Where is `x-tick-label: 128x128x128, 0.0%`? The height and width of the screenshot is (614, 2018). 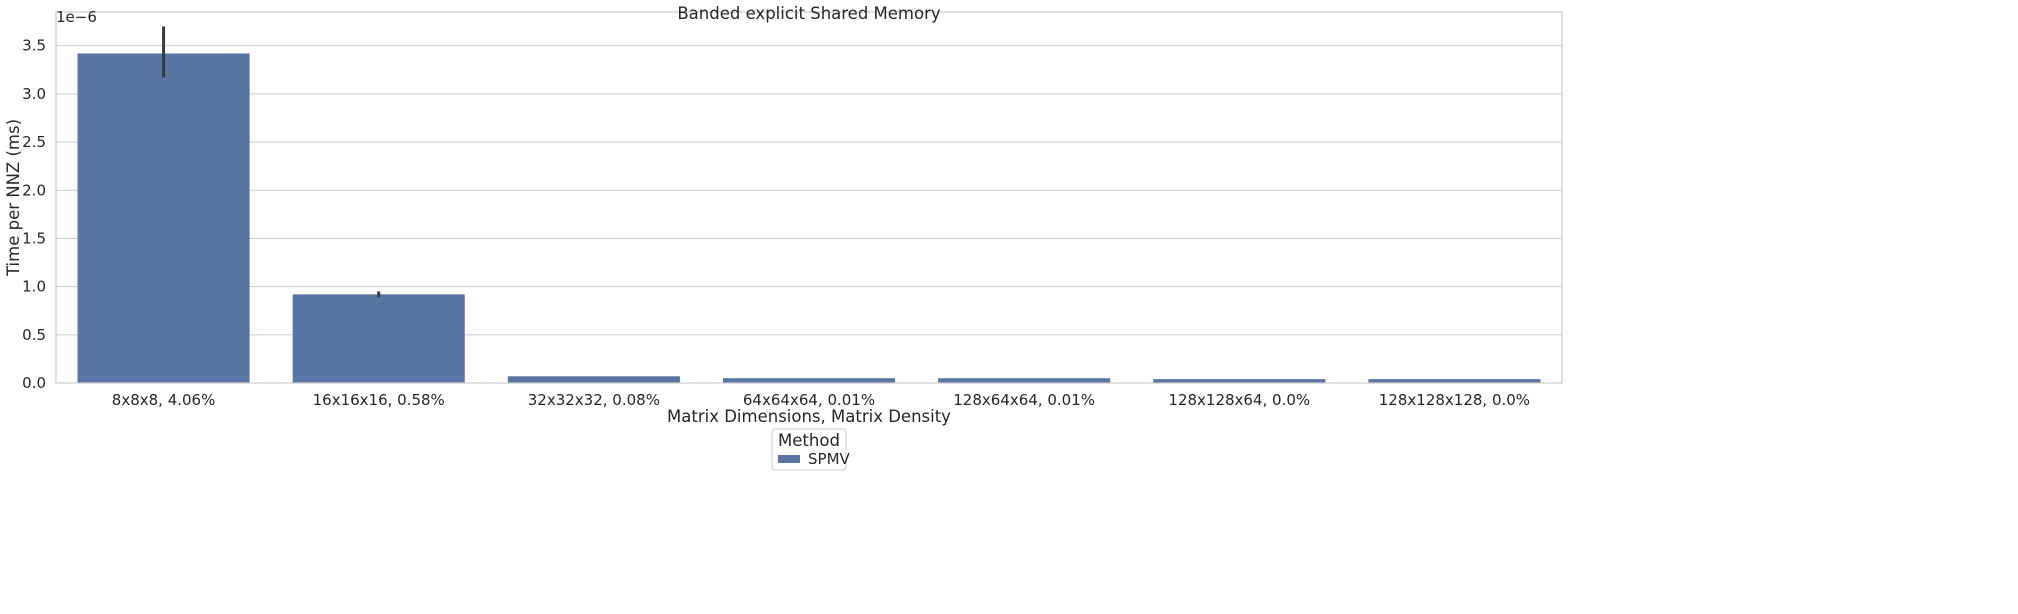 x-tick-label: 128x128x128, 0.0% is located at coordinates (1454, 400).